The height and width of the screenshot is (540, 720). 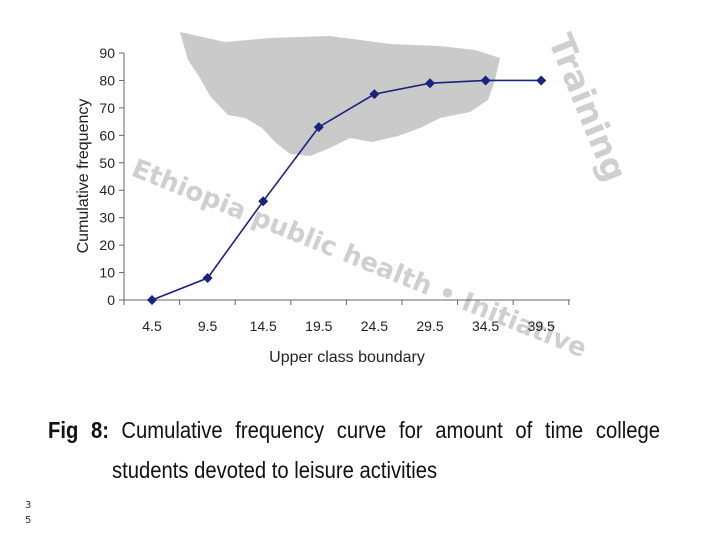 I want to click on x-tick-label: 29.5, so click(x=429, y=326).